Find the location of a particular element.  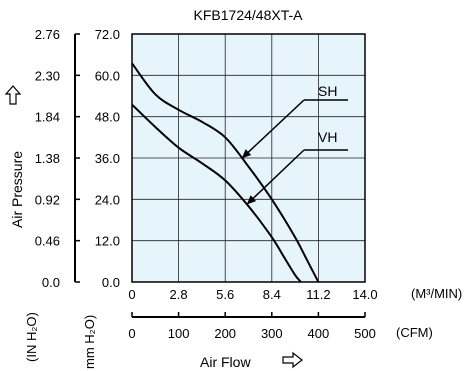

y-tick-label-inch: 2.30 is located at coordinates (47, 75).